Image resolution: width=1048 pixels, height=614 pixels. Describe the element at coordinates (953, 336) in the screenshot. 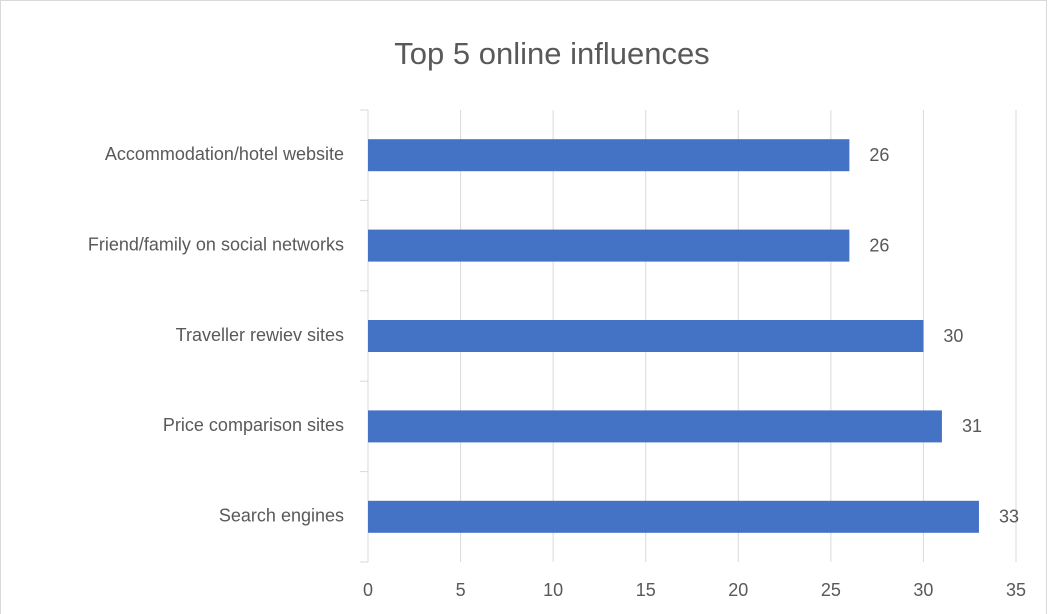

I see `data-label: 30` at that location.